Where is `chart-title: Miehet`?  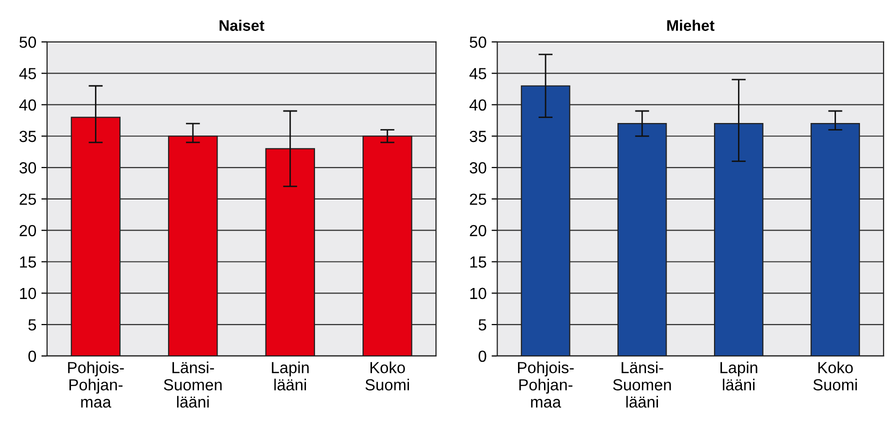
chart-title: Miehet is located at coordinates (690, 25).